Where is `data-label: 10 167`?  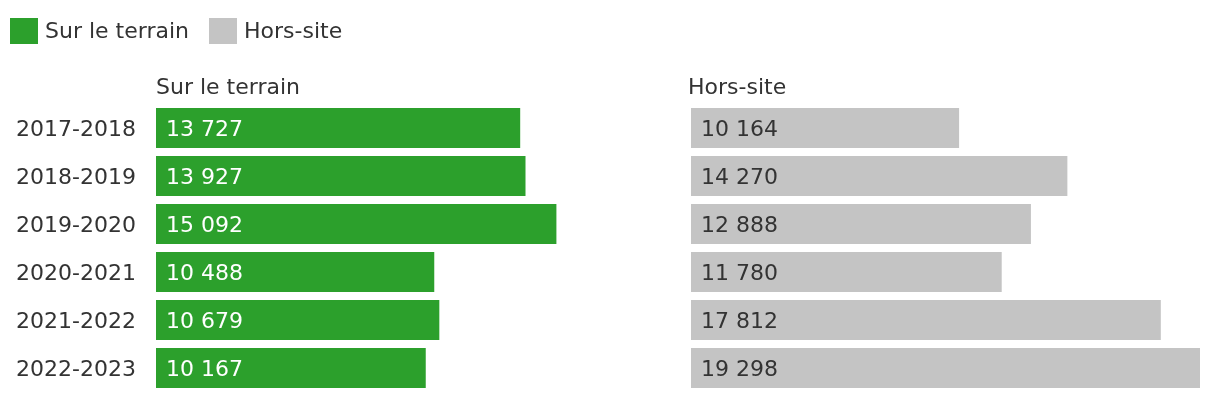
data-label: 10 167 is located at coordinates (204, 368).